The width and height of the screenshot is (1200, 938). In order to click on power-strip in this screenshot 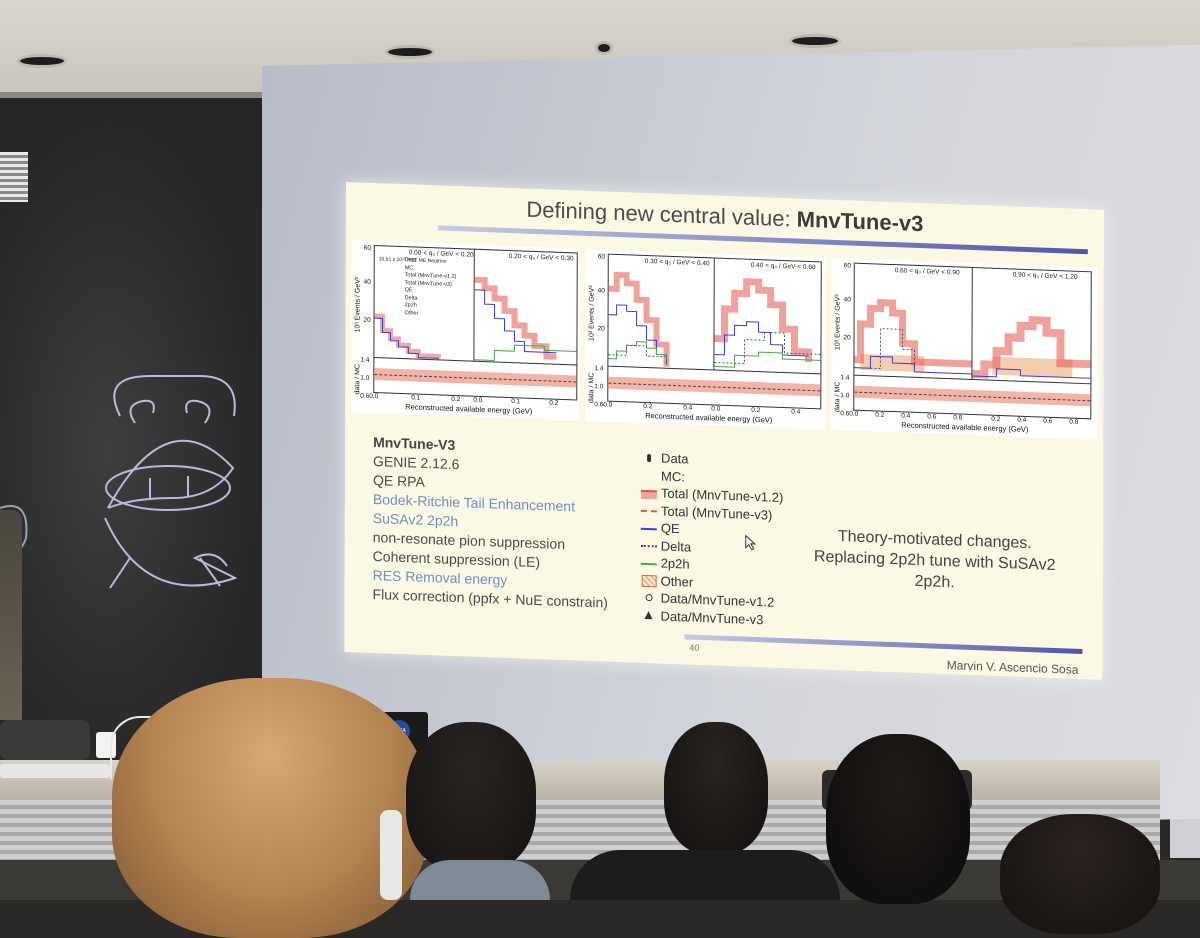, I will do `click(55, 771)`.